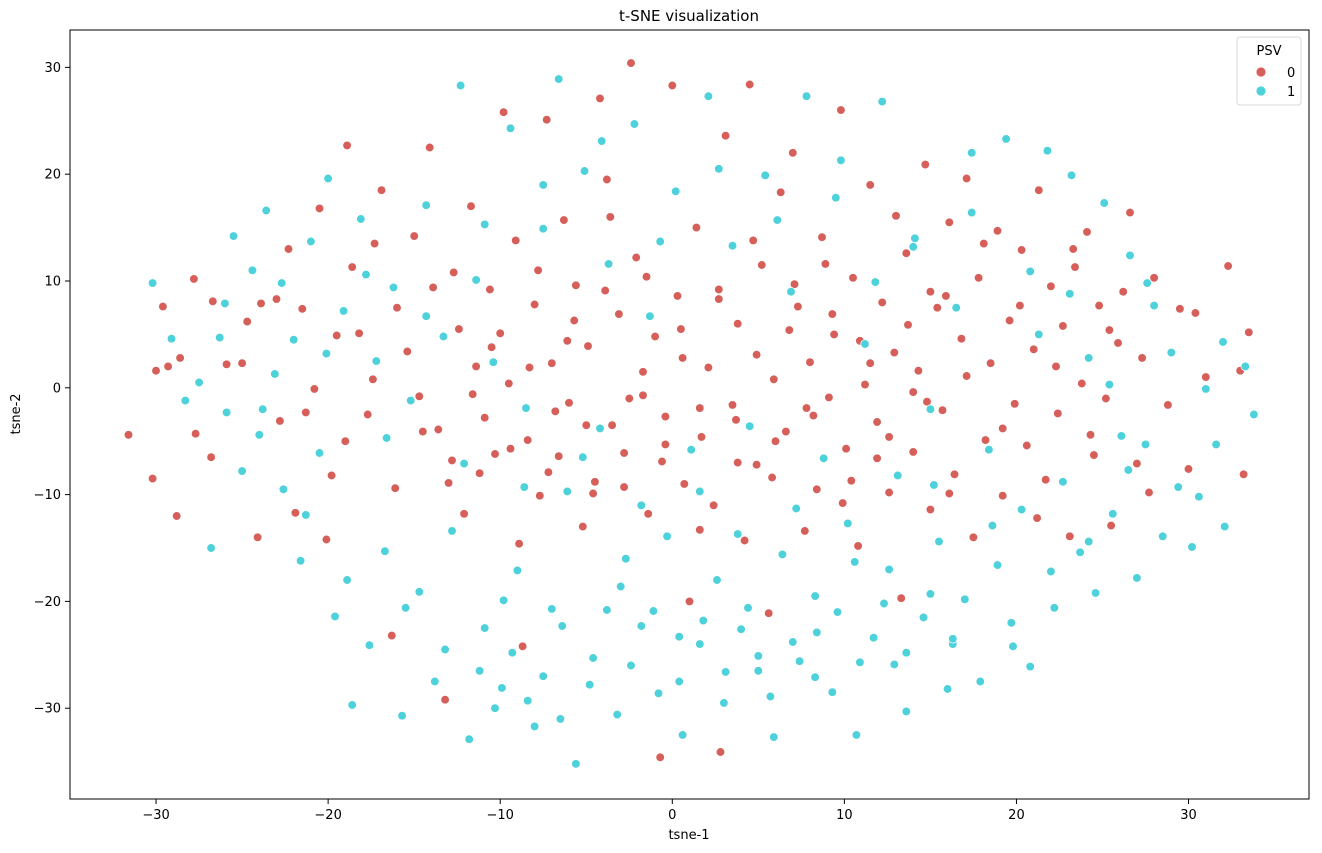 The image size is (1322, 853). What do you see at coordinates (52, 389) in the screenshot?
I see `y-axis-ticks: −30 −20 −10 0 10 20 30` at bounding box center [52, 389].